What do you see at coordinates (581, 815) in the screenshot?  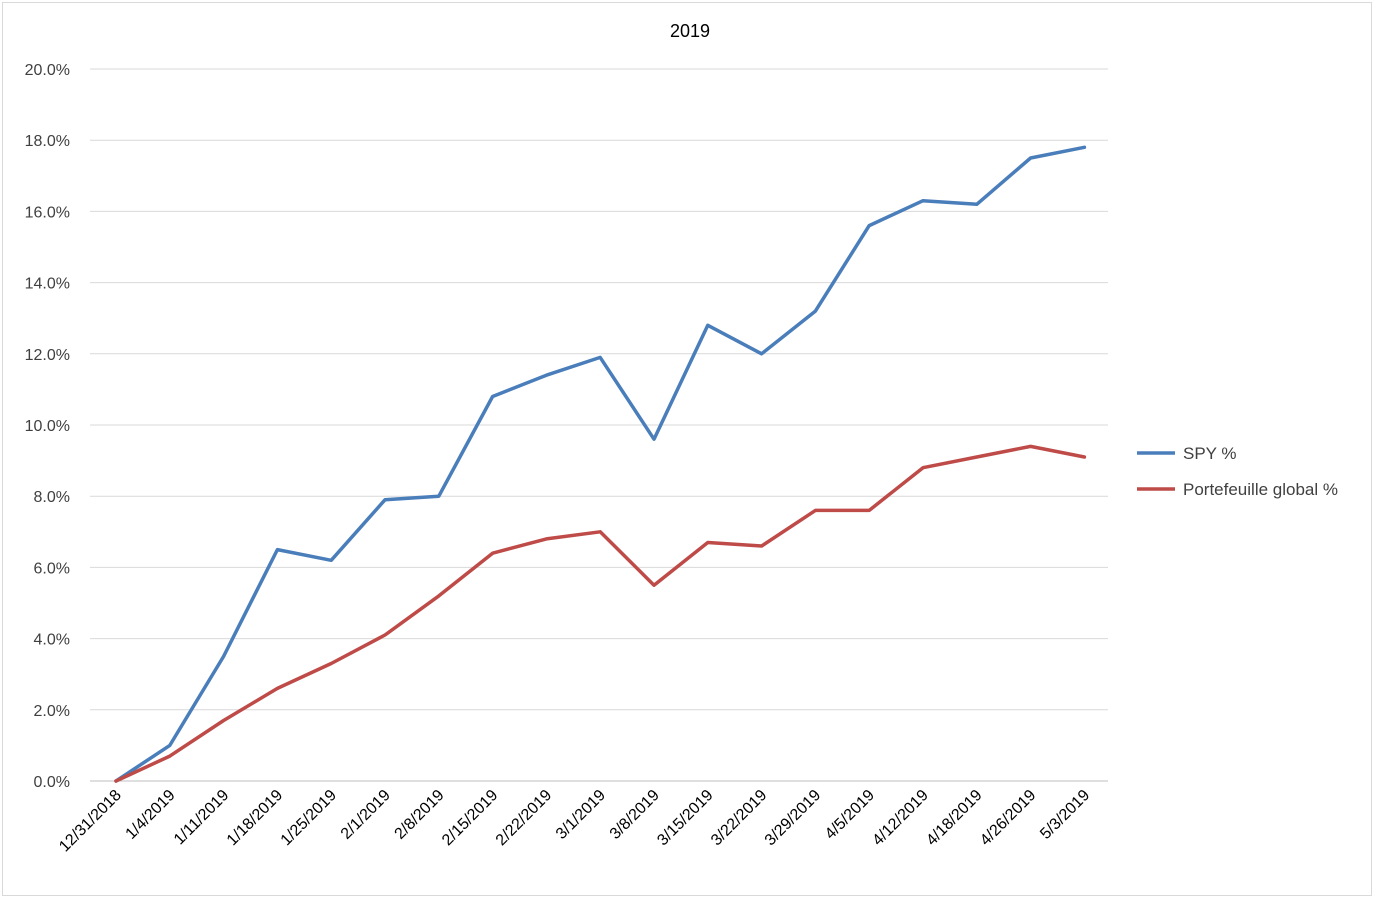 I see `x-tick-label: 3/1/2019` at bounding box center [581, 815].